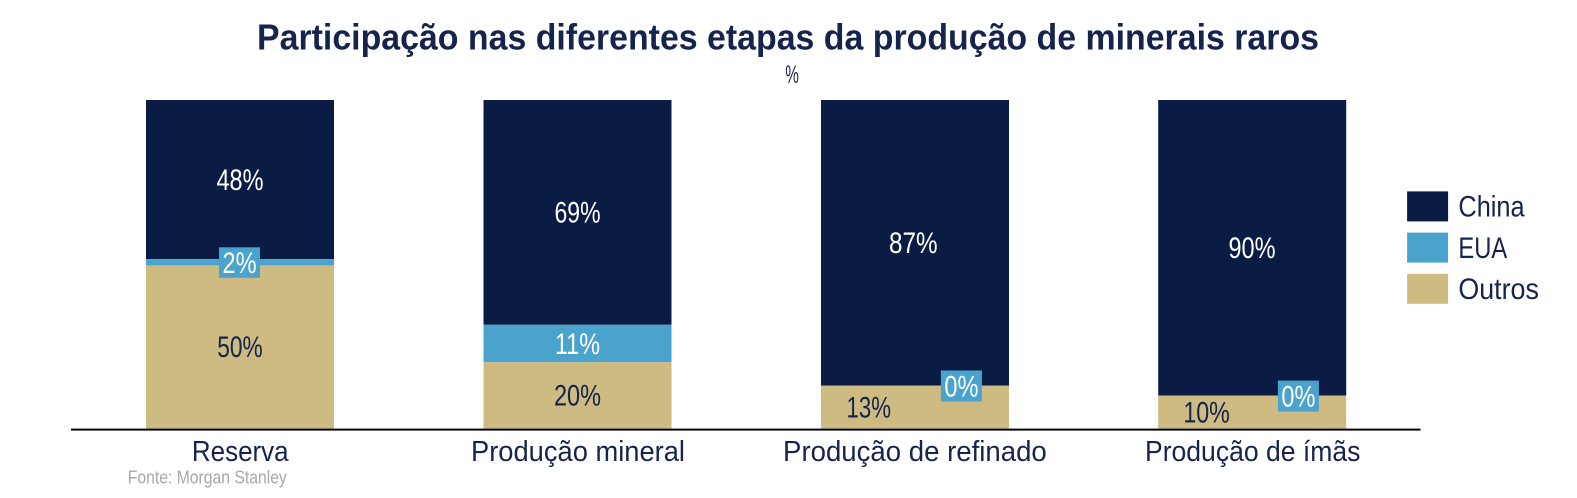  What do you see at coordinates (239, 347) in the screenshot?
I see `svg-text: 50%` at bounding box center [239, 347].